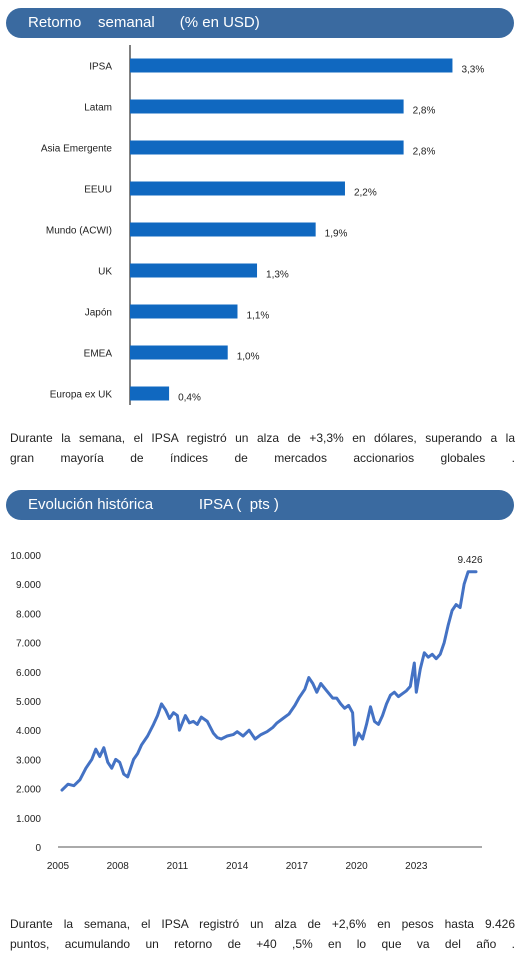  What do you see at coordinates (257, 316) in the screenshot?
I see `bar-value-label: 1,1%` at bounding box center [257, 316].